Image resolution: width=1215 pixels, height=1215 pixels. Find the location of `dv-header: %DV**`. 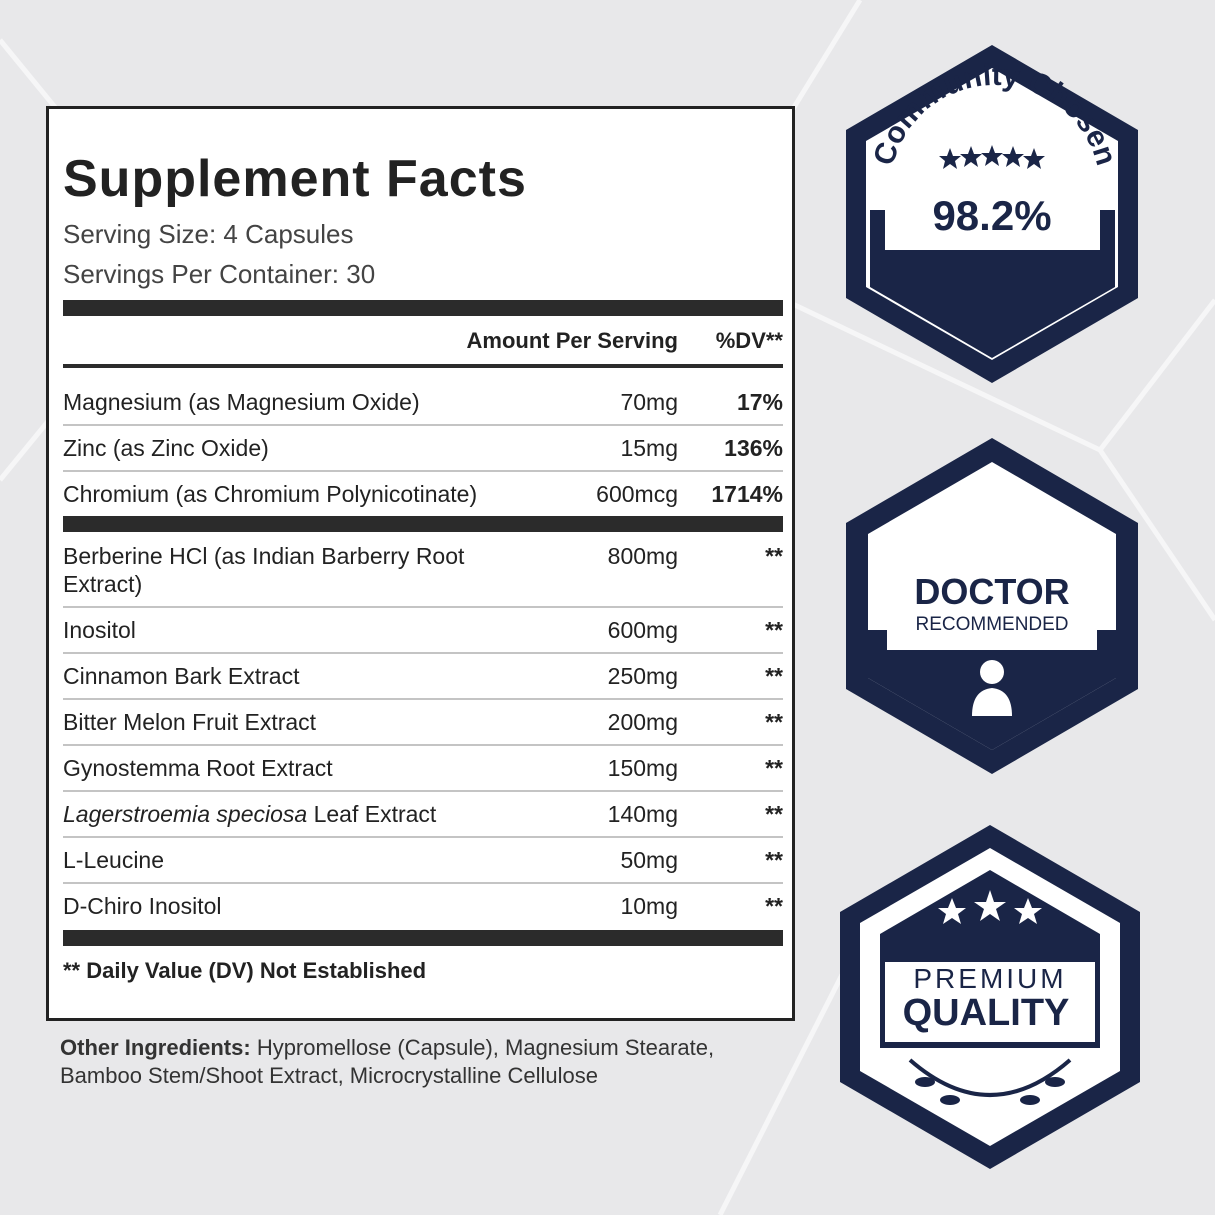

dv-header: %DV** is located at coordinates (749, 340).